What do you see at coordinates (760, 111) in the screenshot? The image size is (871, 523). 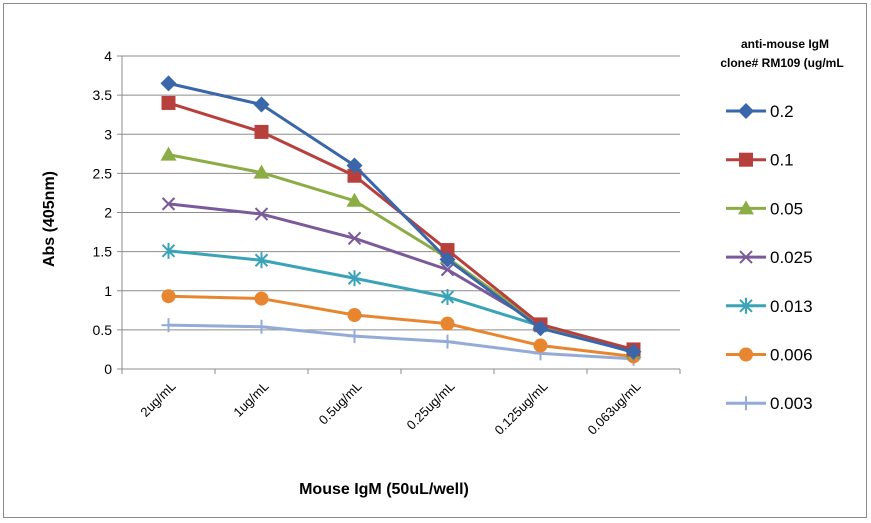 I see `legend-entry-0.2: 0.2` at bounding box center [760, 111].